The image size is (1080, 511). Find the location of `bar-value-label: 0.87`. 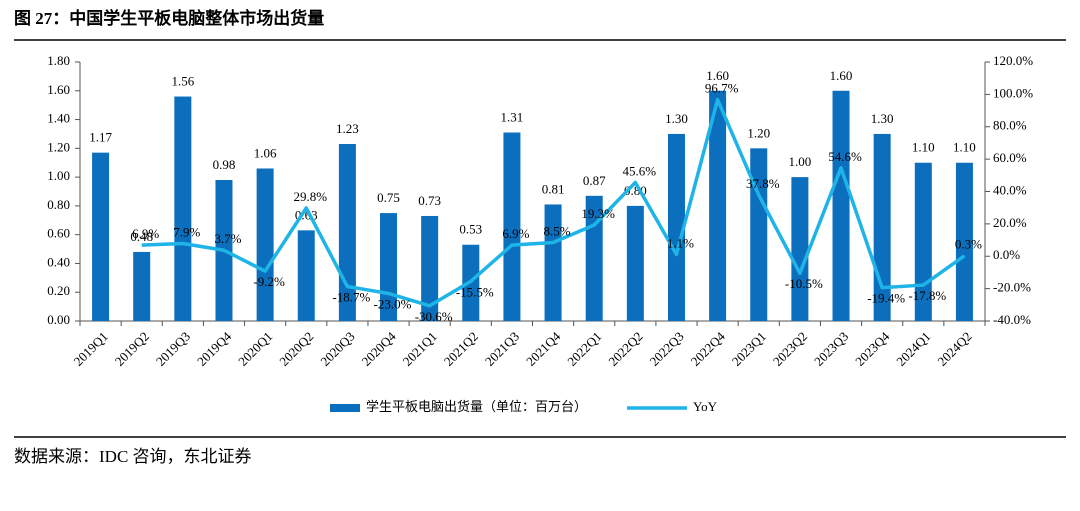

bar-value-label: 0.87 is located at coordinates (594, 180).